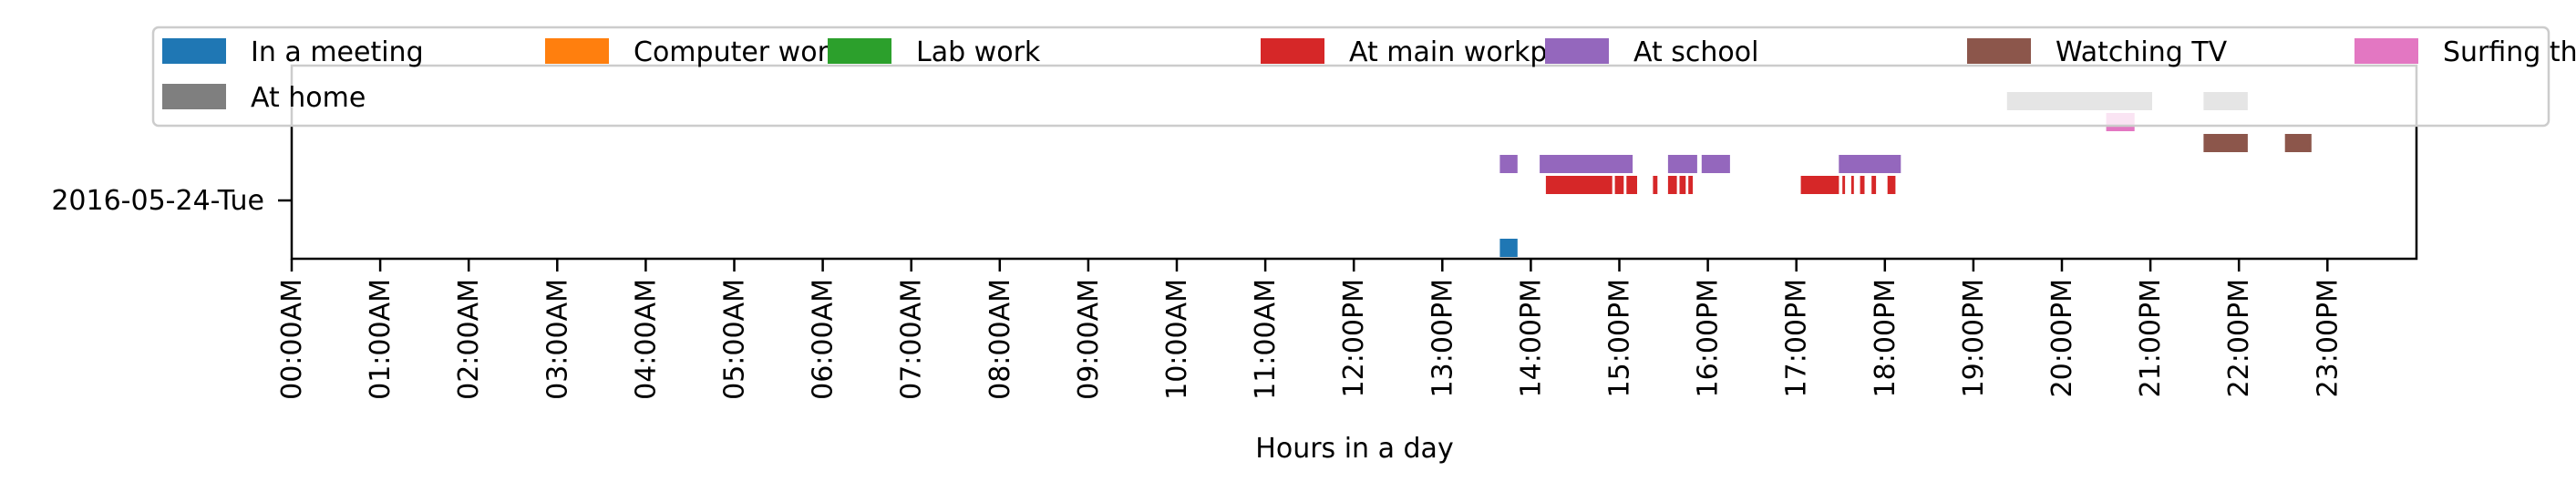  Describe the element at coordinates (337, 52) in the screenshot. I see `legend-label: In a meeting` at that location.